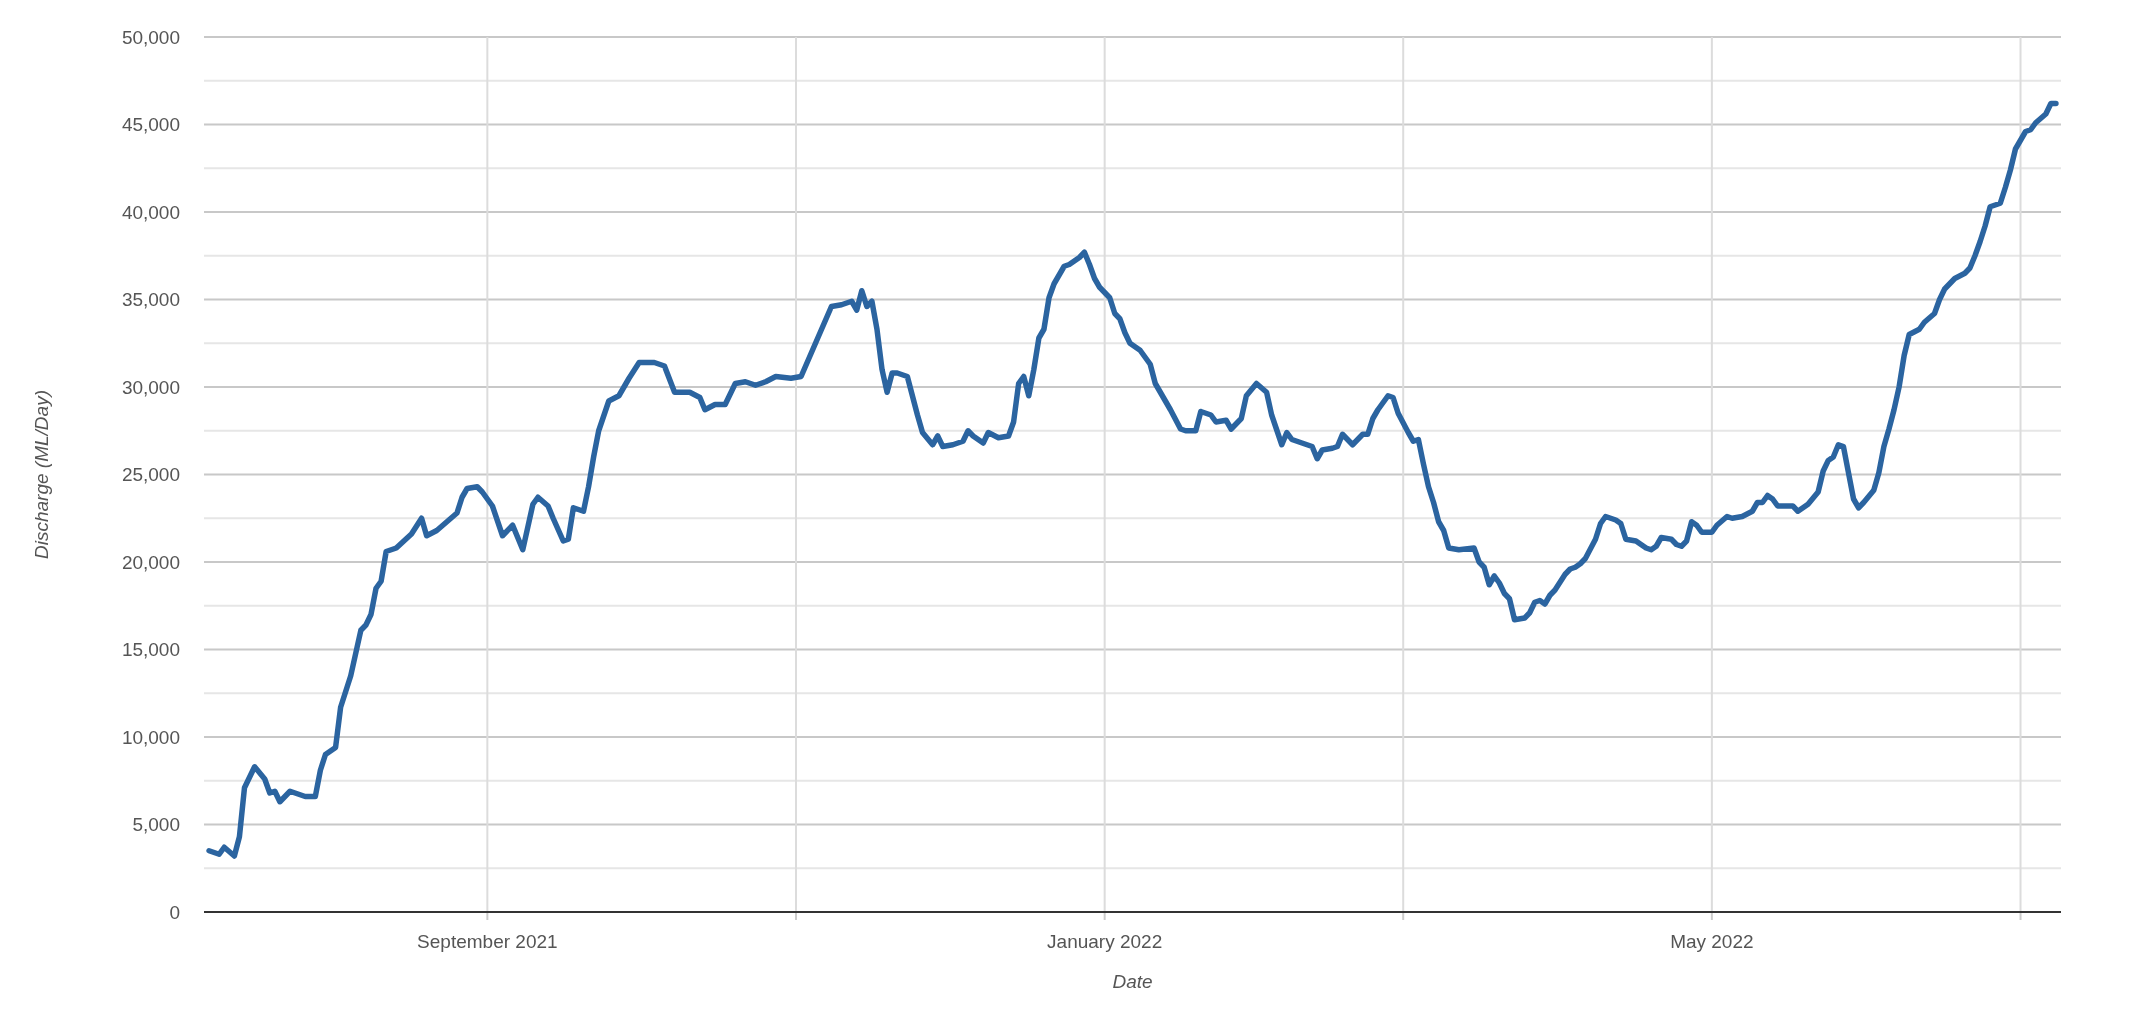 The width and height of the screenshot is (2136, 1018). What do you see at coordinates (1132, 981) in the screenshot?
I see `x-axis-title: Date` at bounding box center [1132, 981].